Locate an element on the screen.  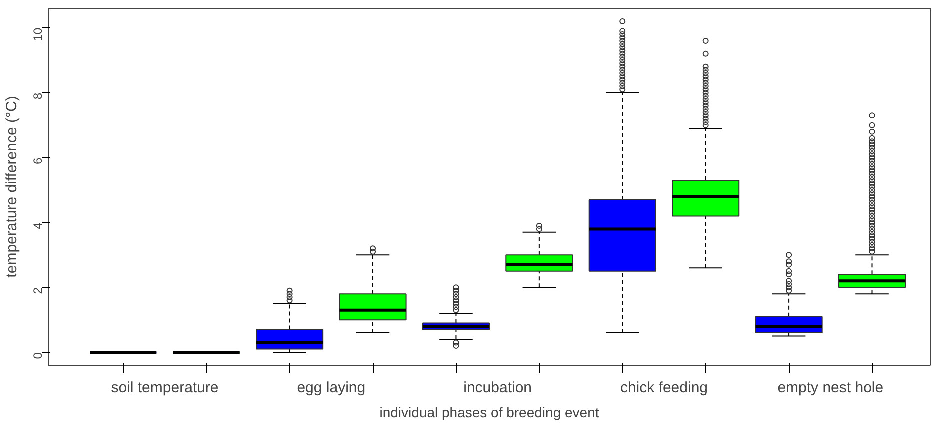
x-tick-label: empty nest hole is located at coordinates (831, 388).